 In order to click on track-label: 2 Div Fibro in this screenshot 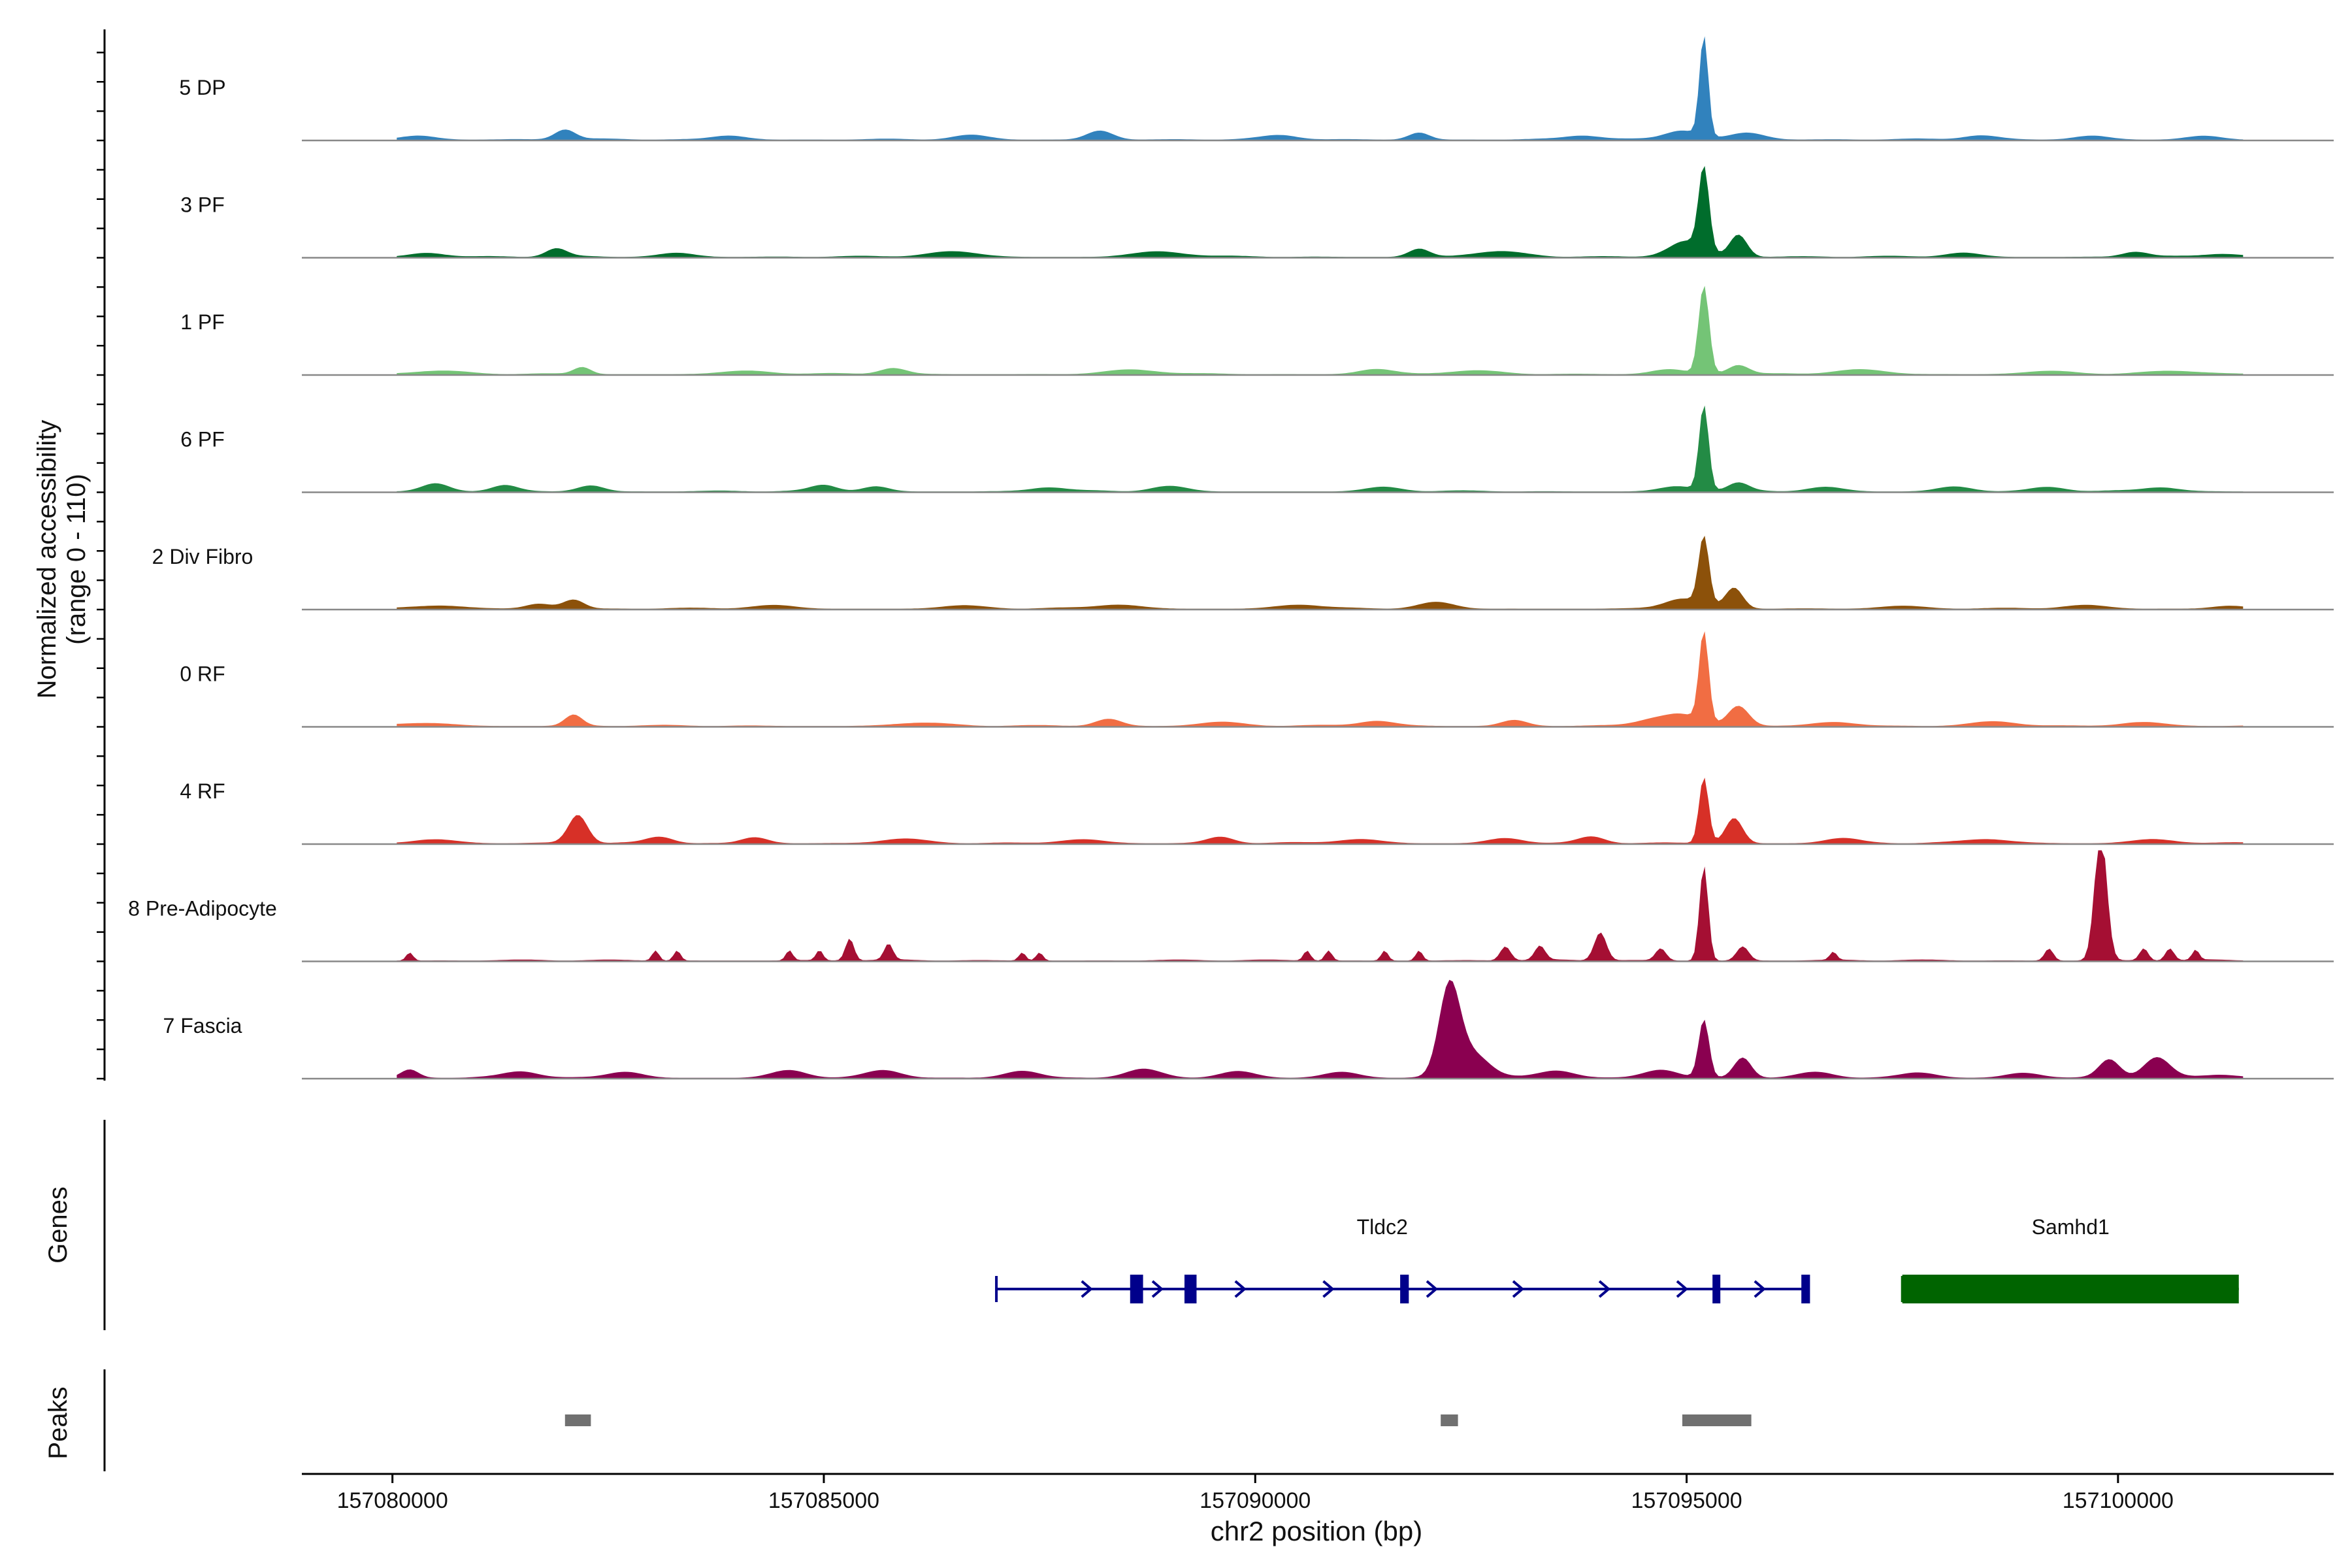, I will do `click(202, 556)`.